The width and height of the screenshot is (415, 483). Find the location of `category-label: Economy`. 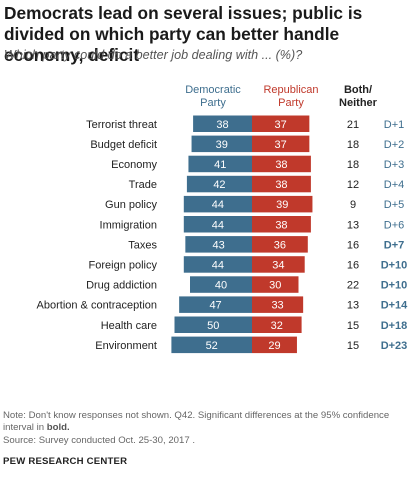

category-label: Economy is located at coordinates (134, 165).